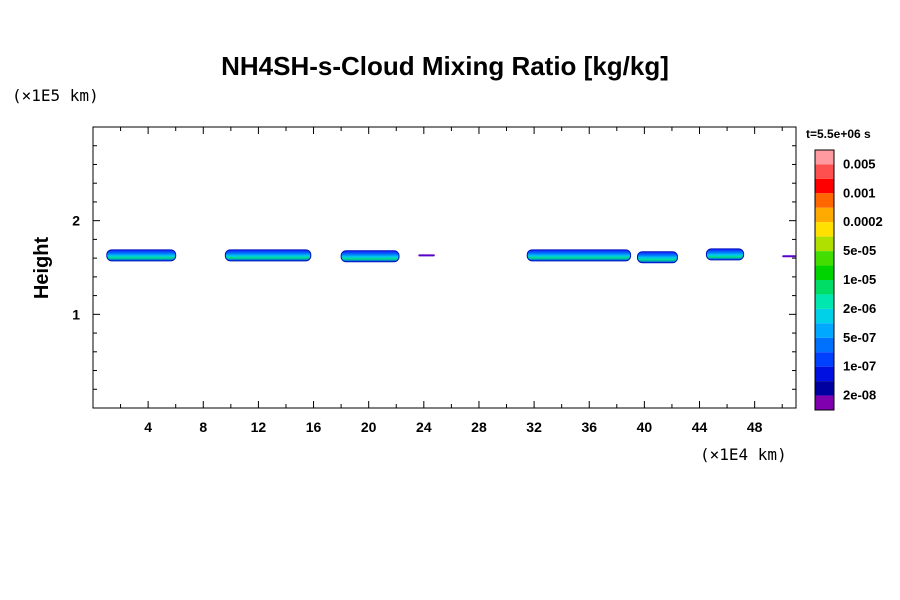 The width and height of the screenshot is (900, 600). Describe the element at coordinates (859, 192) in the screenshot. I see `colorbar-label: 0.001` at that location.